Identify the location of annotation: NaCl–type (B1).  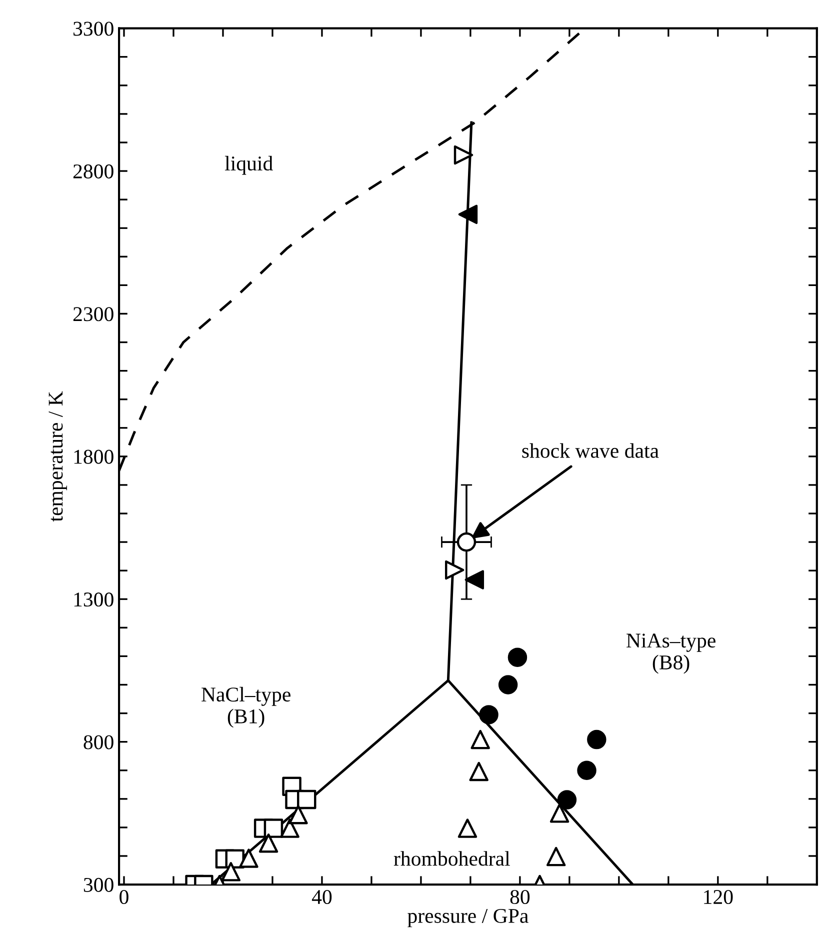
(246, 707).